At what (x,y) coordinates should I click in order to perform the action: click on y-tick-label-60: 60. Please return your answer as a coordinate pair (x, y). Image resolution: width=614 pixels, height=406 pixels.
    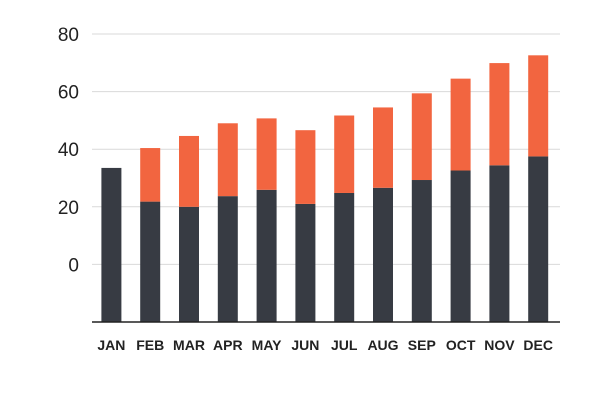
    Looking at the image, I should click on (68, 93).